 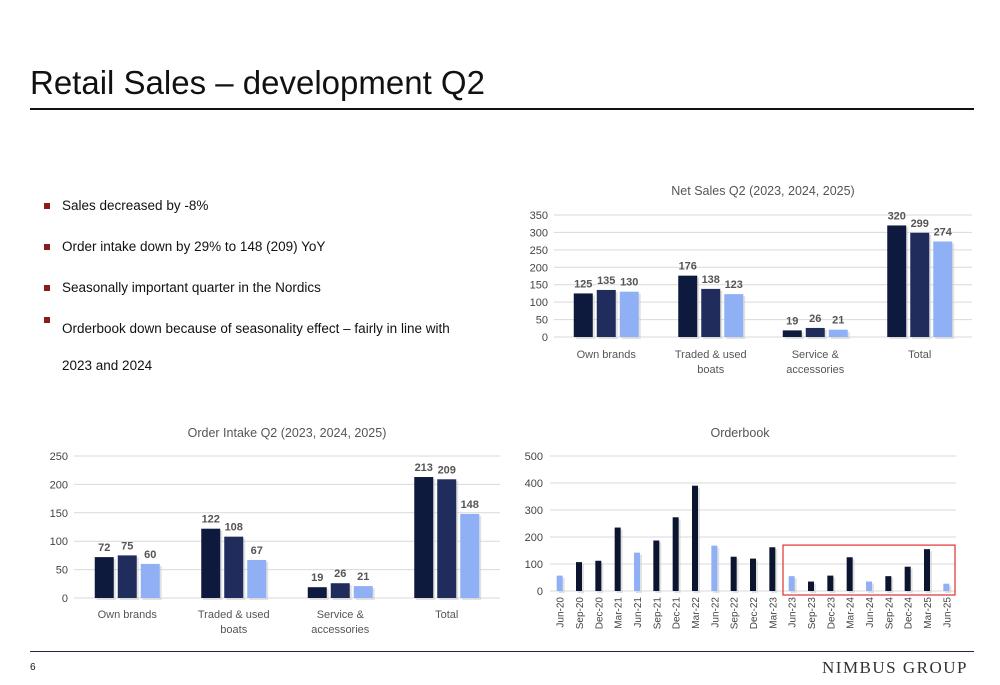 What do you see at coordinates (502, 109) in the screenshot?
I see `title-divider` at bounding box center [502, 109].